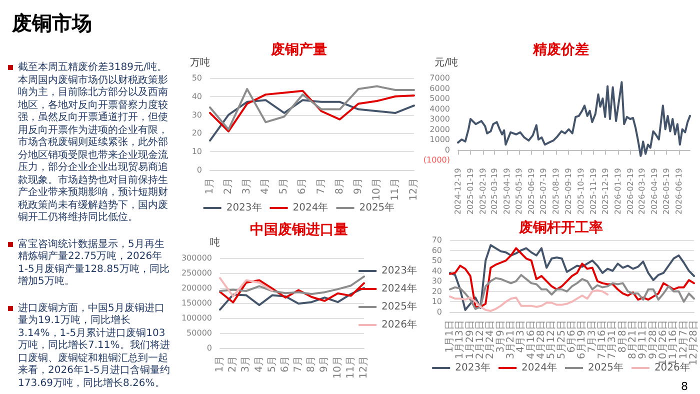  I want to click on y-tick-label: 50000, so click(199, 333).